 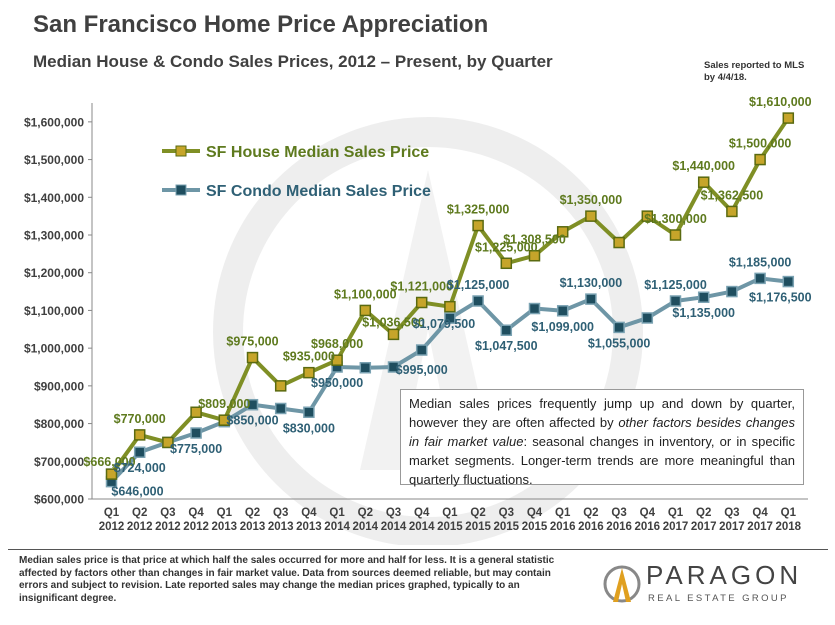 I want to click on data-label-condo: $1,135,000, so click(x=703, y=313).